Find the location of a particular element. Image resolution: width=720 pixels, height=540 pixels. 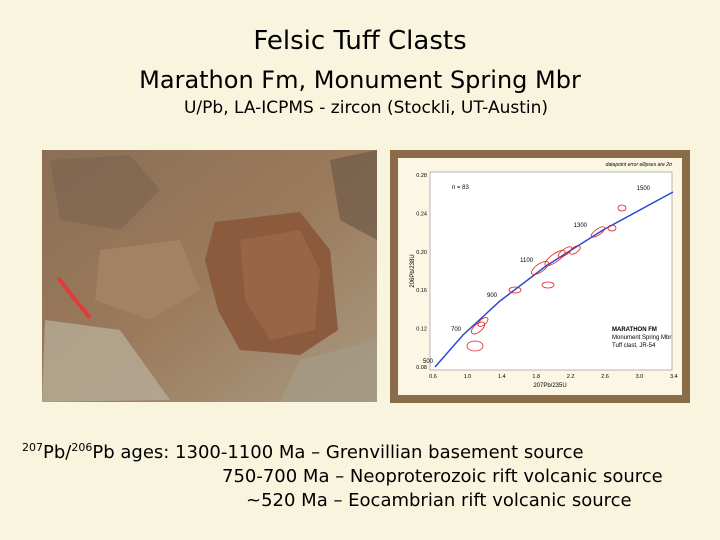

x-tick-label: 1.8 is located at coordinates (536, 377).